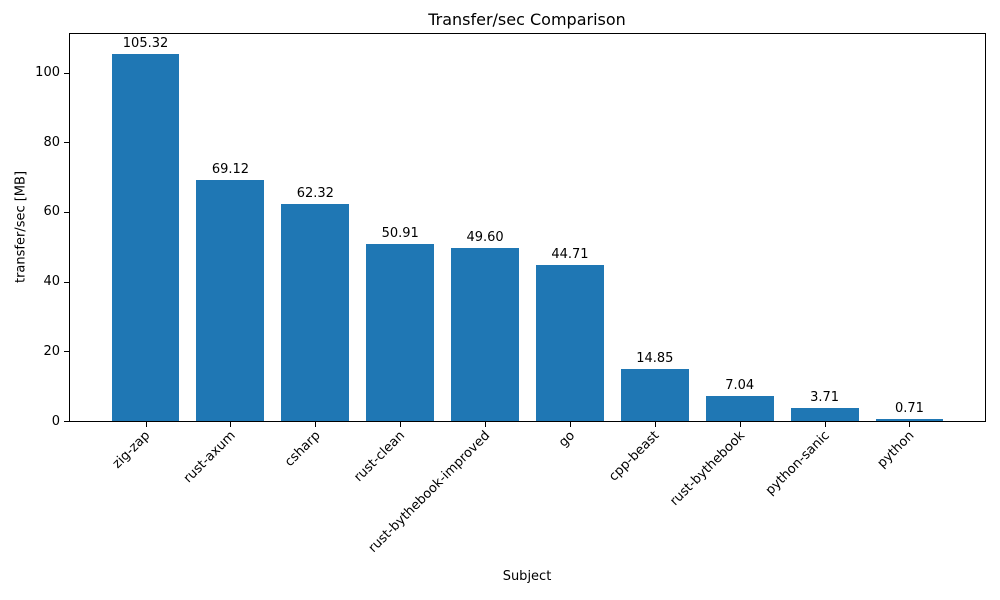 This screenshot has height=600, width=1000. What do you see at coordinates (825, 398) in the screenshot?
I see `bar-value-label: 3.71` at bounding box center [825, 398].